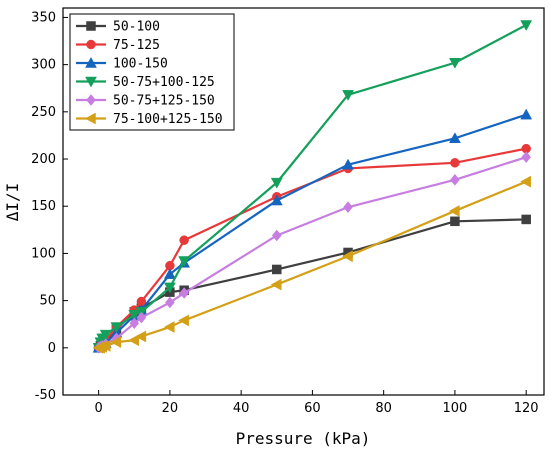  I want to click on x-tick-label: 40, so click(241, 408).